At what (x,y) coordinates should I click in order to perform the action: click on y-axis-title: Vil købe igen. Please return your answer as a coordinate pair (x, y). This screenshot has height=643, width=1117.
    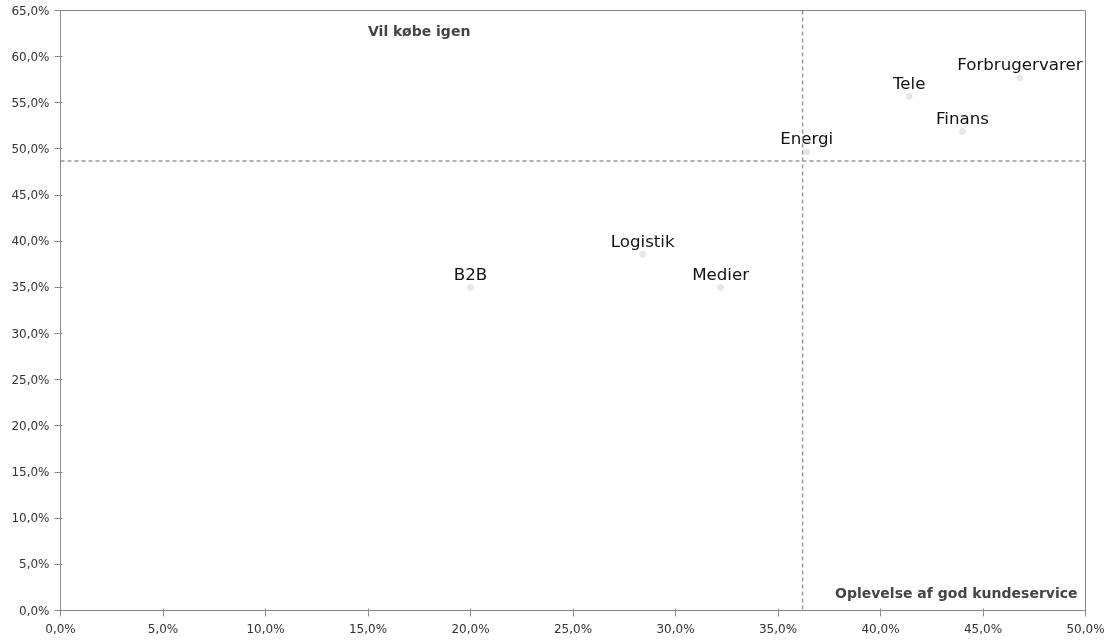
    Looking at the image, I should click on (419, 30).